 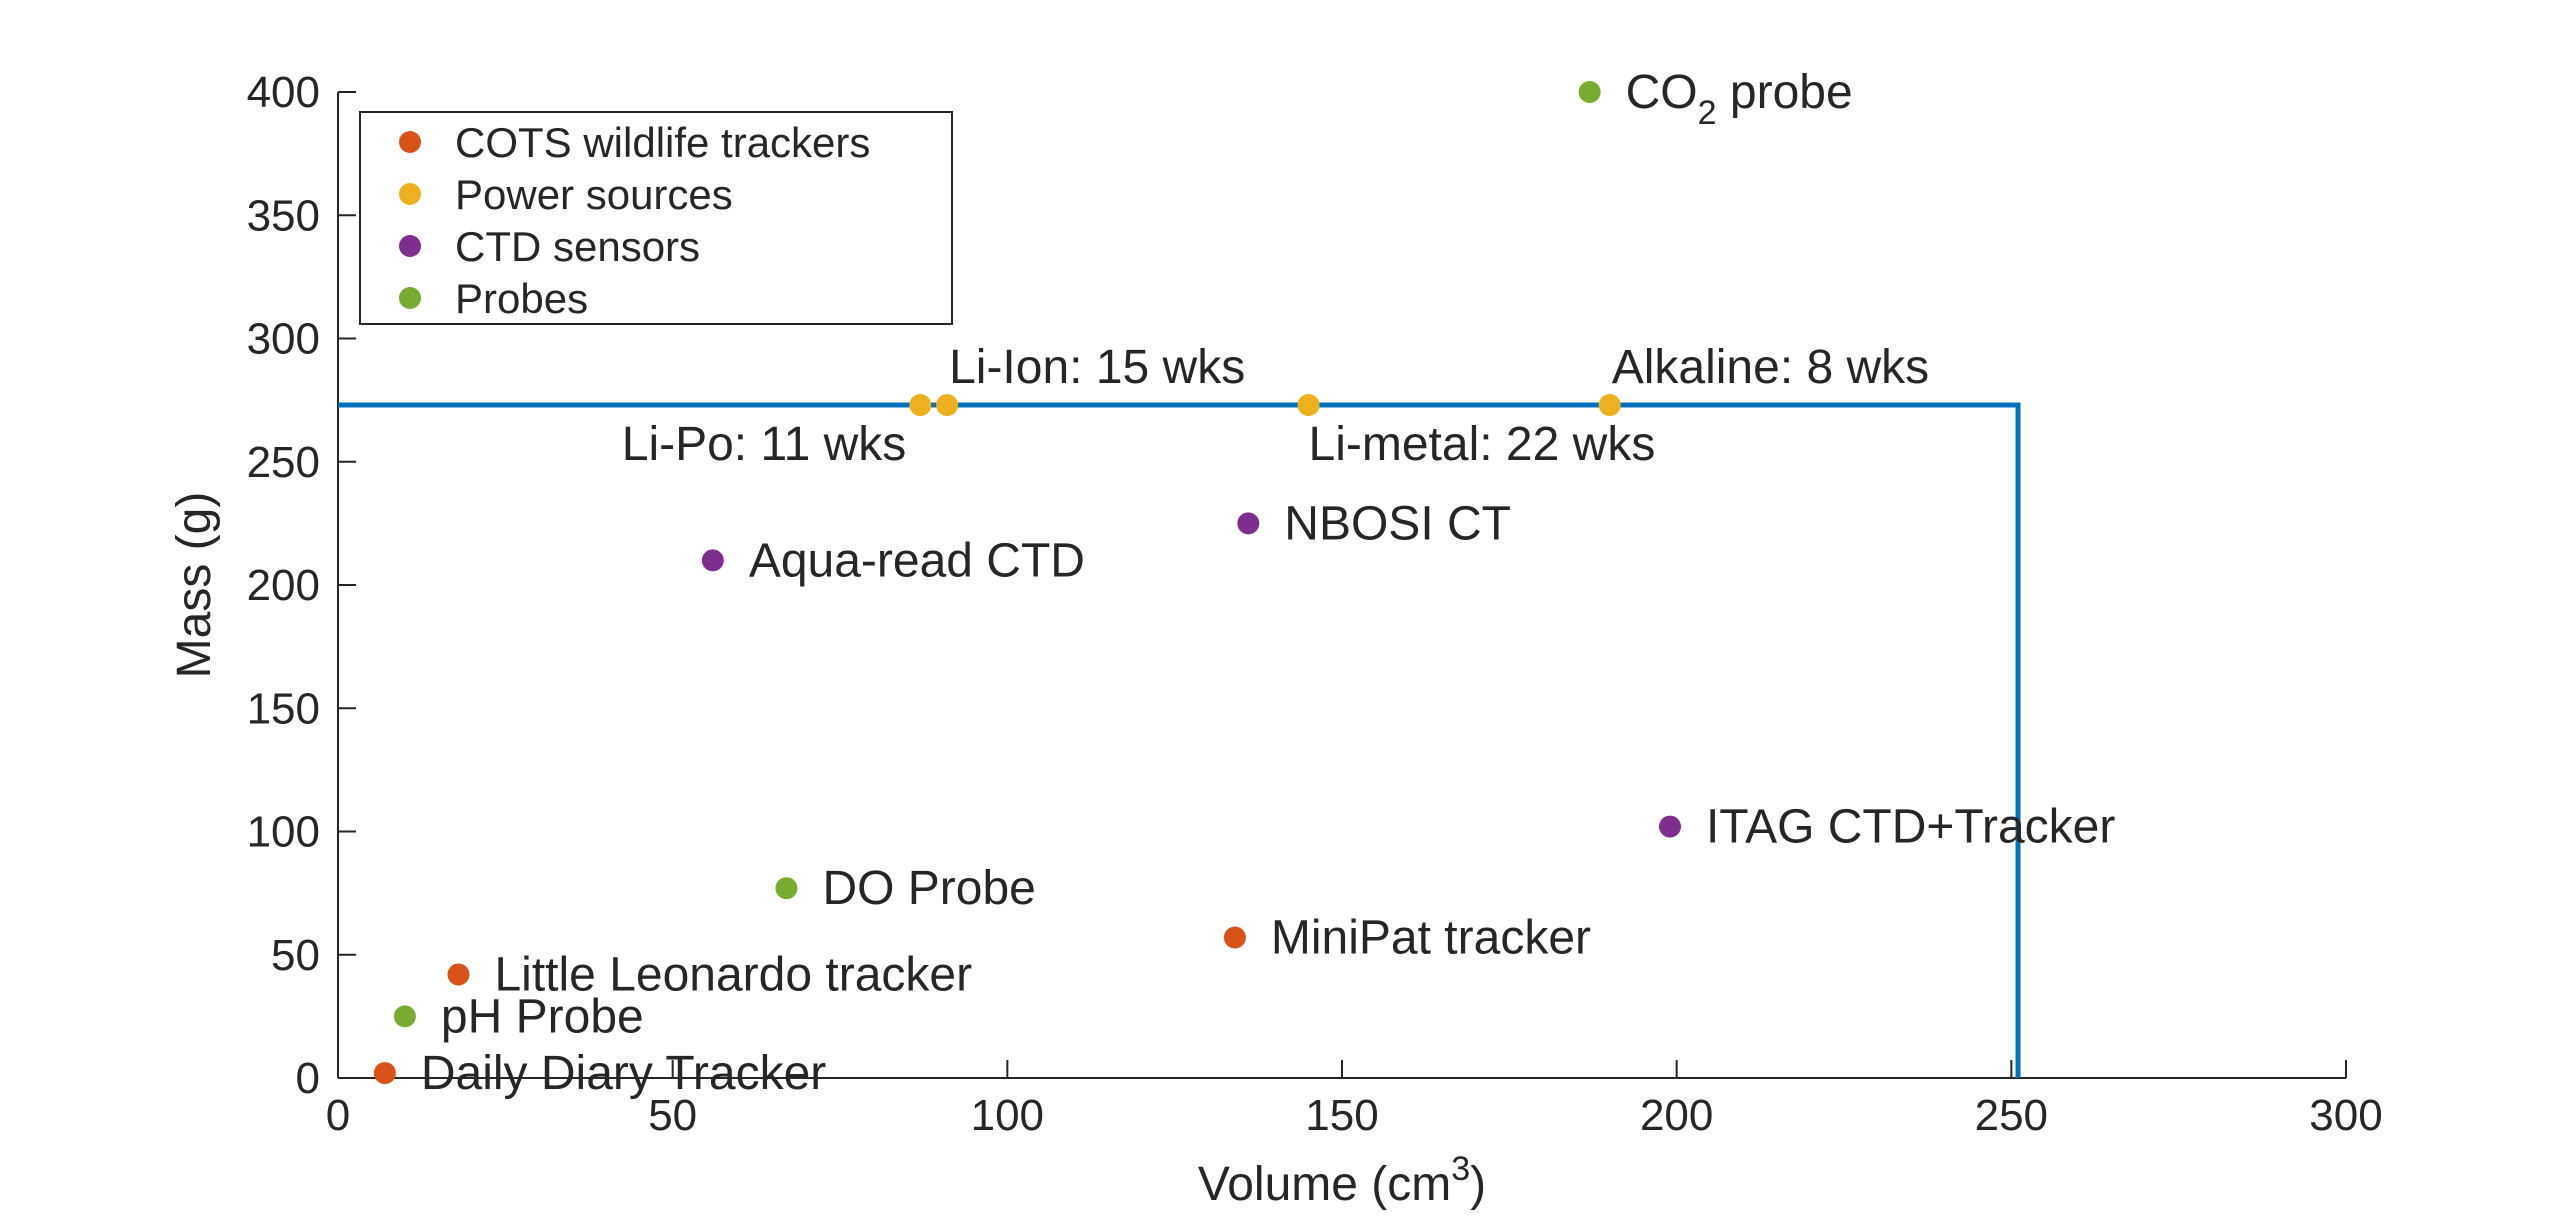 What do you see at coordinates (308, 1078) in the screenshot?
I see `y-tick-label: 0` at bounding box center [308, 1078].